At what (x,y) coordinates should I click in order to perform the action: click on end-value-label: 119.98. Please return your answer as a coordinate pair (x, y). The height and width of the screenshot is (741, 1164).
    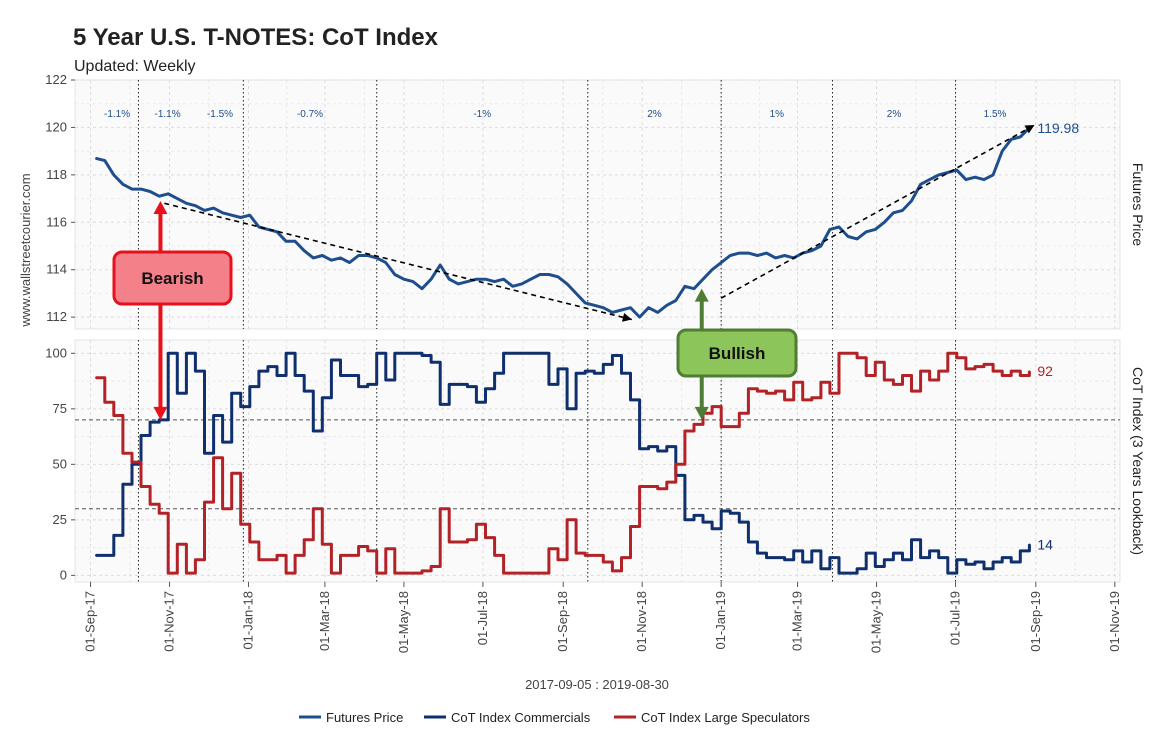
    Looking at the image, I should click on (1058, 128).